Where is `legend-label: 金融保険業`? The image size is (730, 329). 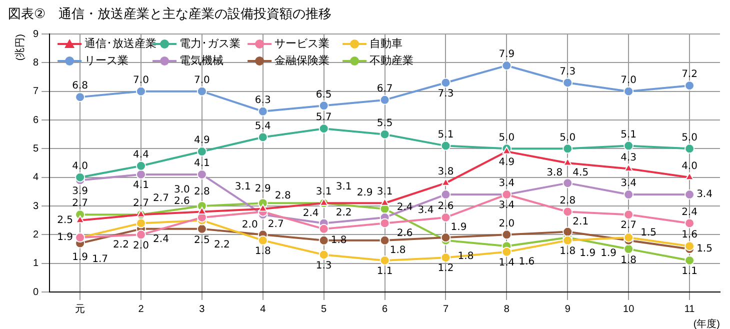
legend-label: 金融保険業 is located at coordinates (302, 60).